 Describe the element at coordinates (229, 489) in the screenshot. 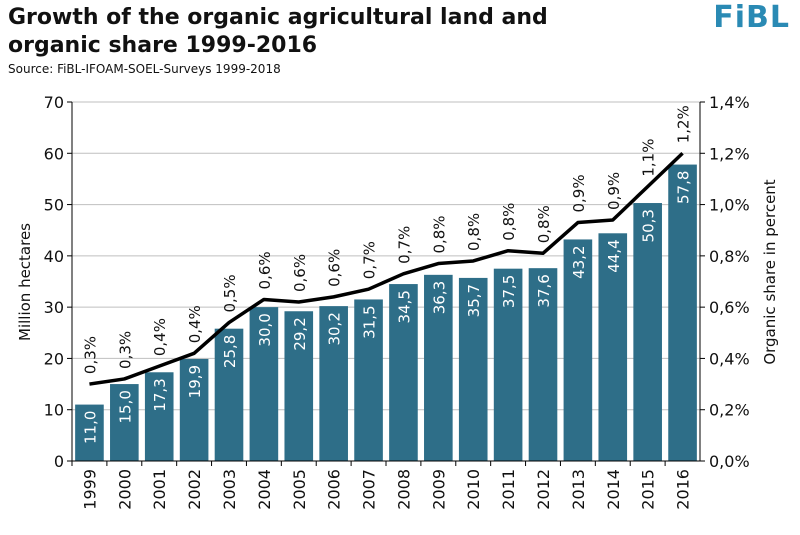

I see `x-tick-label: 2003` at that location.